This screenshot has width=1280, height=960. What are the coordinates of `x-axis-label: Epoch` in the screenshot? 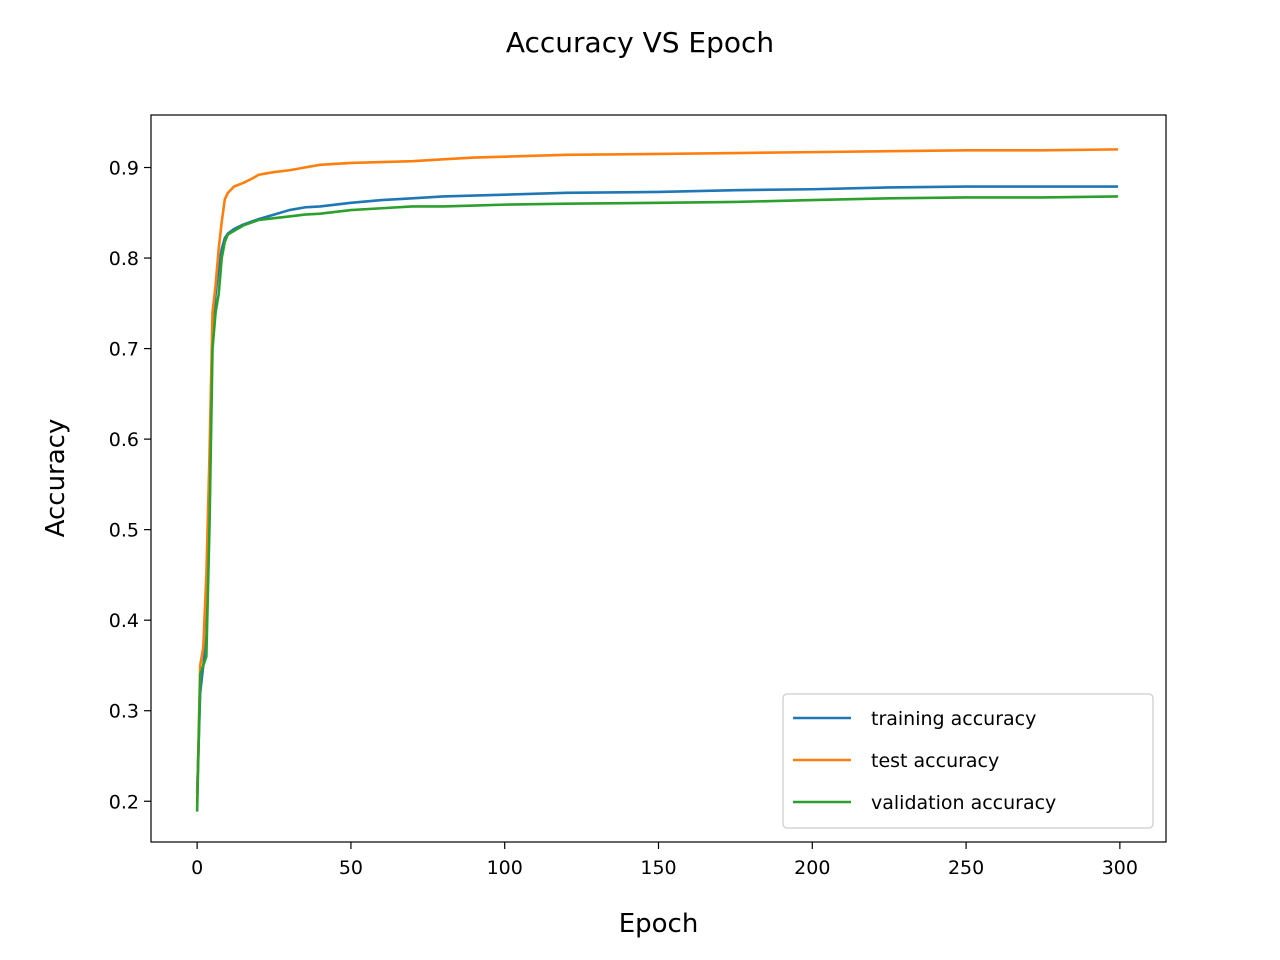 It's located at (659, 924).